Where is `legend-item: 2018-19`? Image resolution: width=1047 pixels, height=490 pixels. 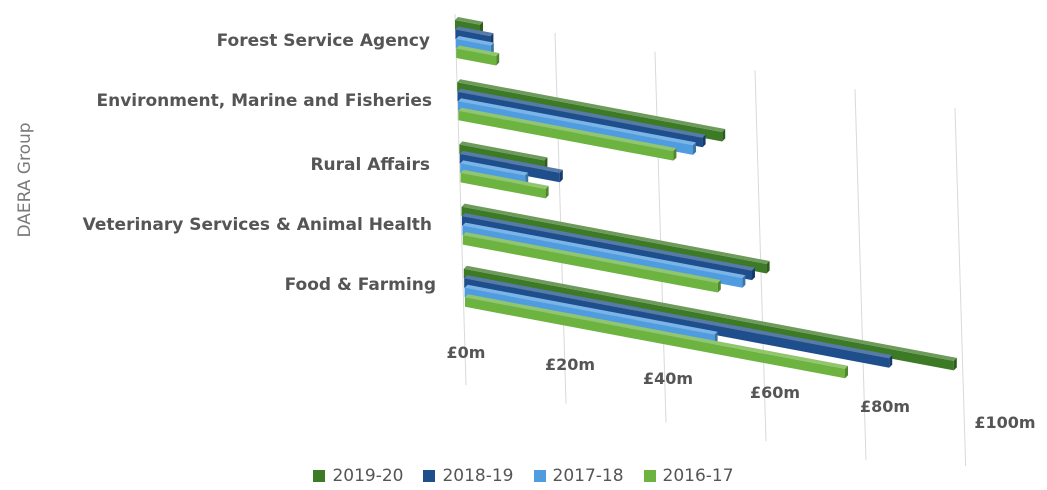 legend-item: 2018-19 is located at coordinates (468, 476).